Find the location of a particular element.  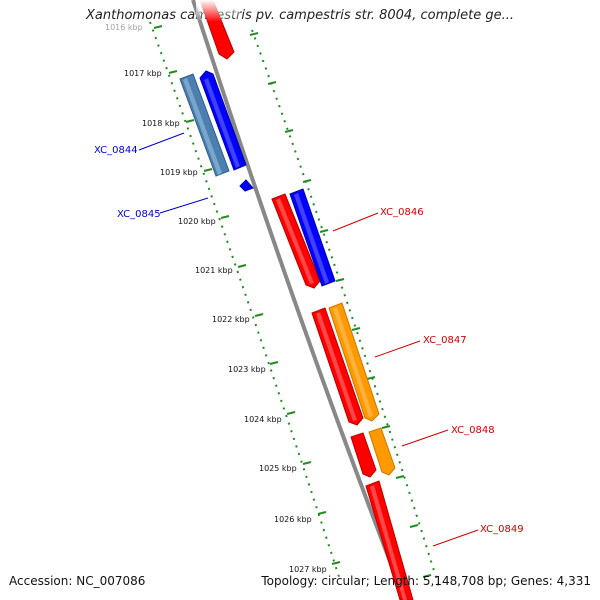

accession-text: Accession: NC_007086 is located at coordinates (77, 581).